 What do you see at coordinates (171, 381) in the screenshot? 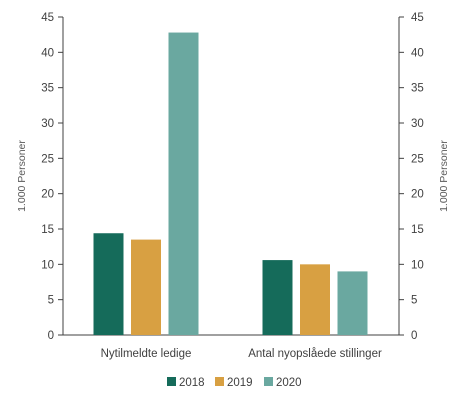
I see `legend-swatch-2018` at bounding box center [171, 381].